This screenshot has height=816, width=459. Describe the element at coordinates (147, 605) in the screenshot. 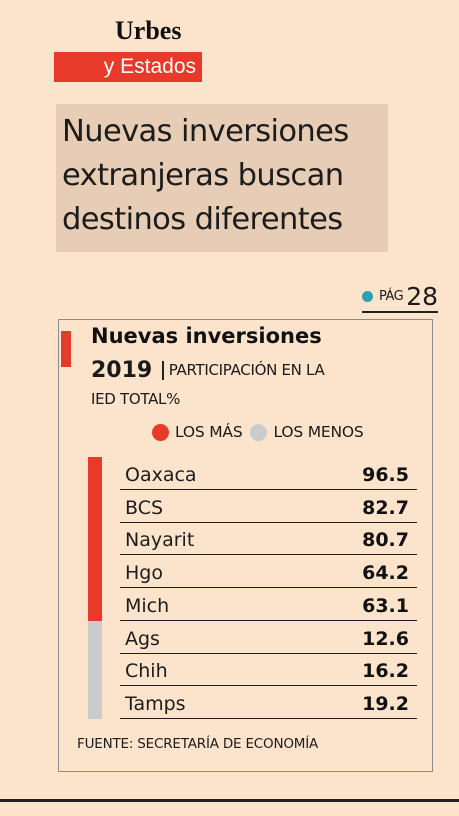

I see `row-label: Mich` at that location.